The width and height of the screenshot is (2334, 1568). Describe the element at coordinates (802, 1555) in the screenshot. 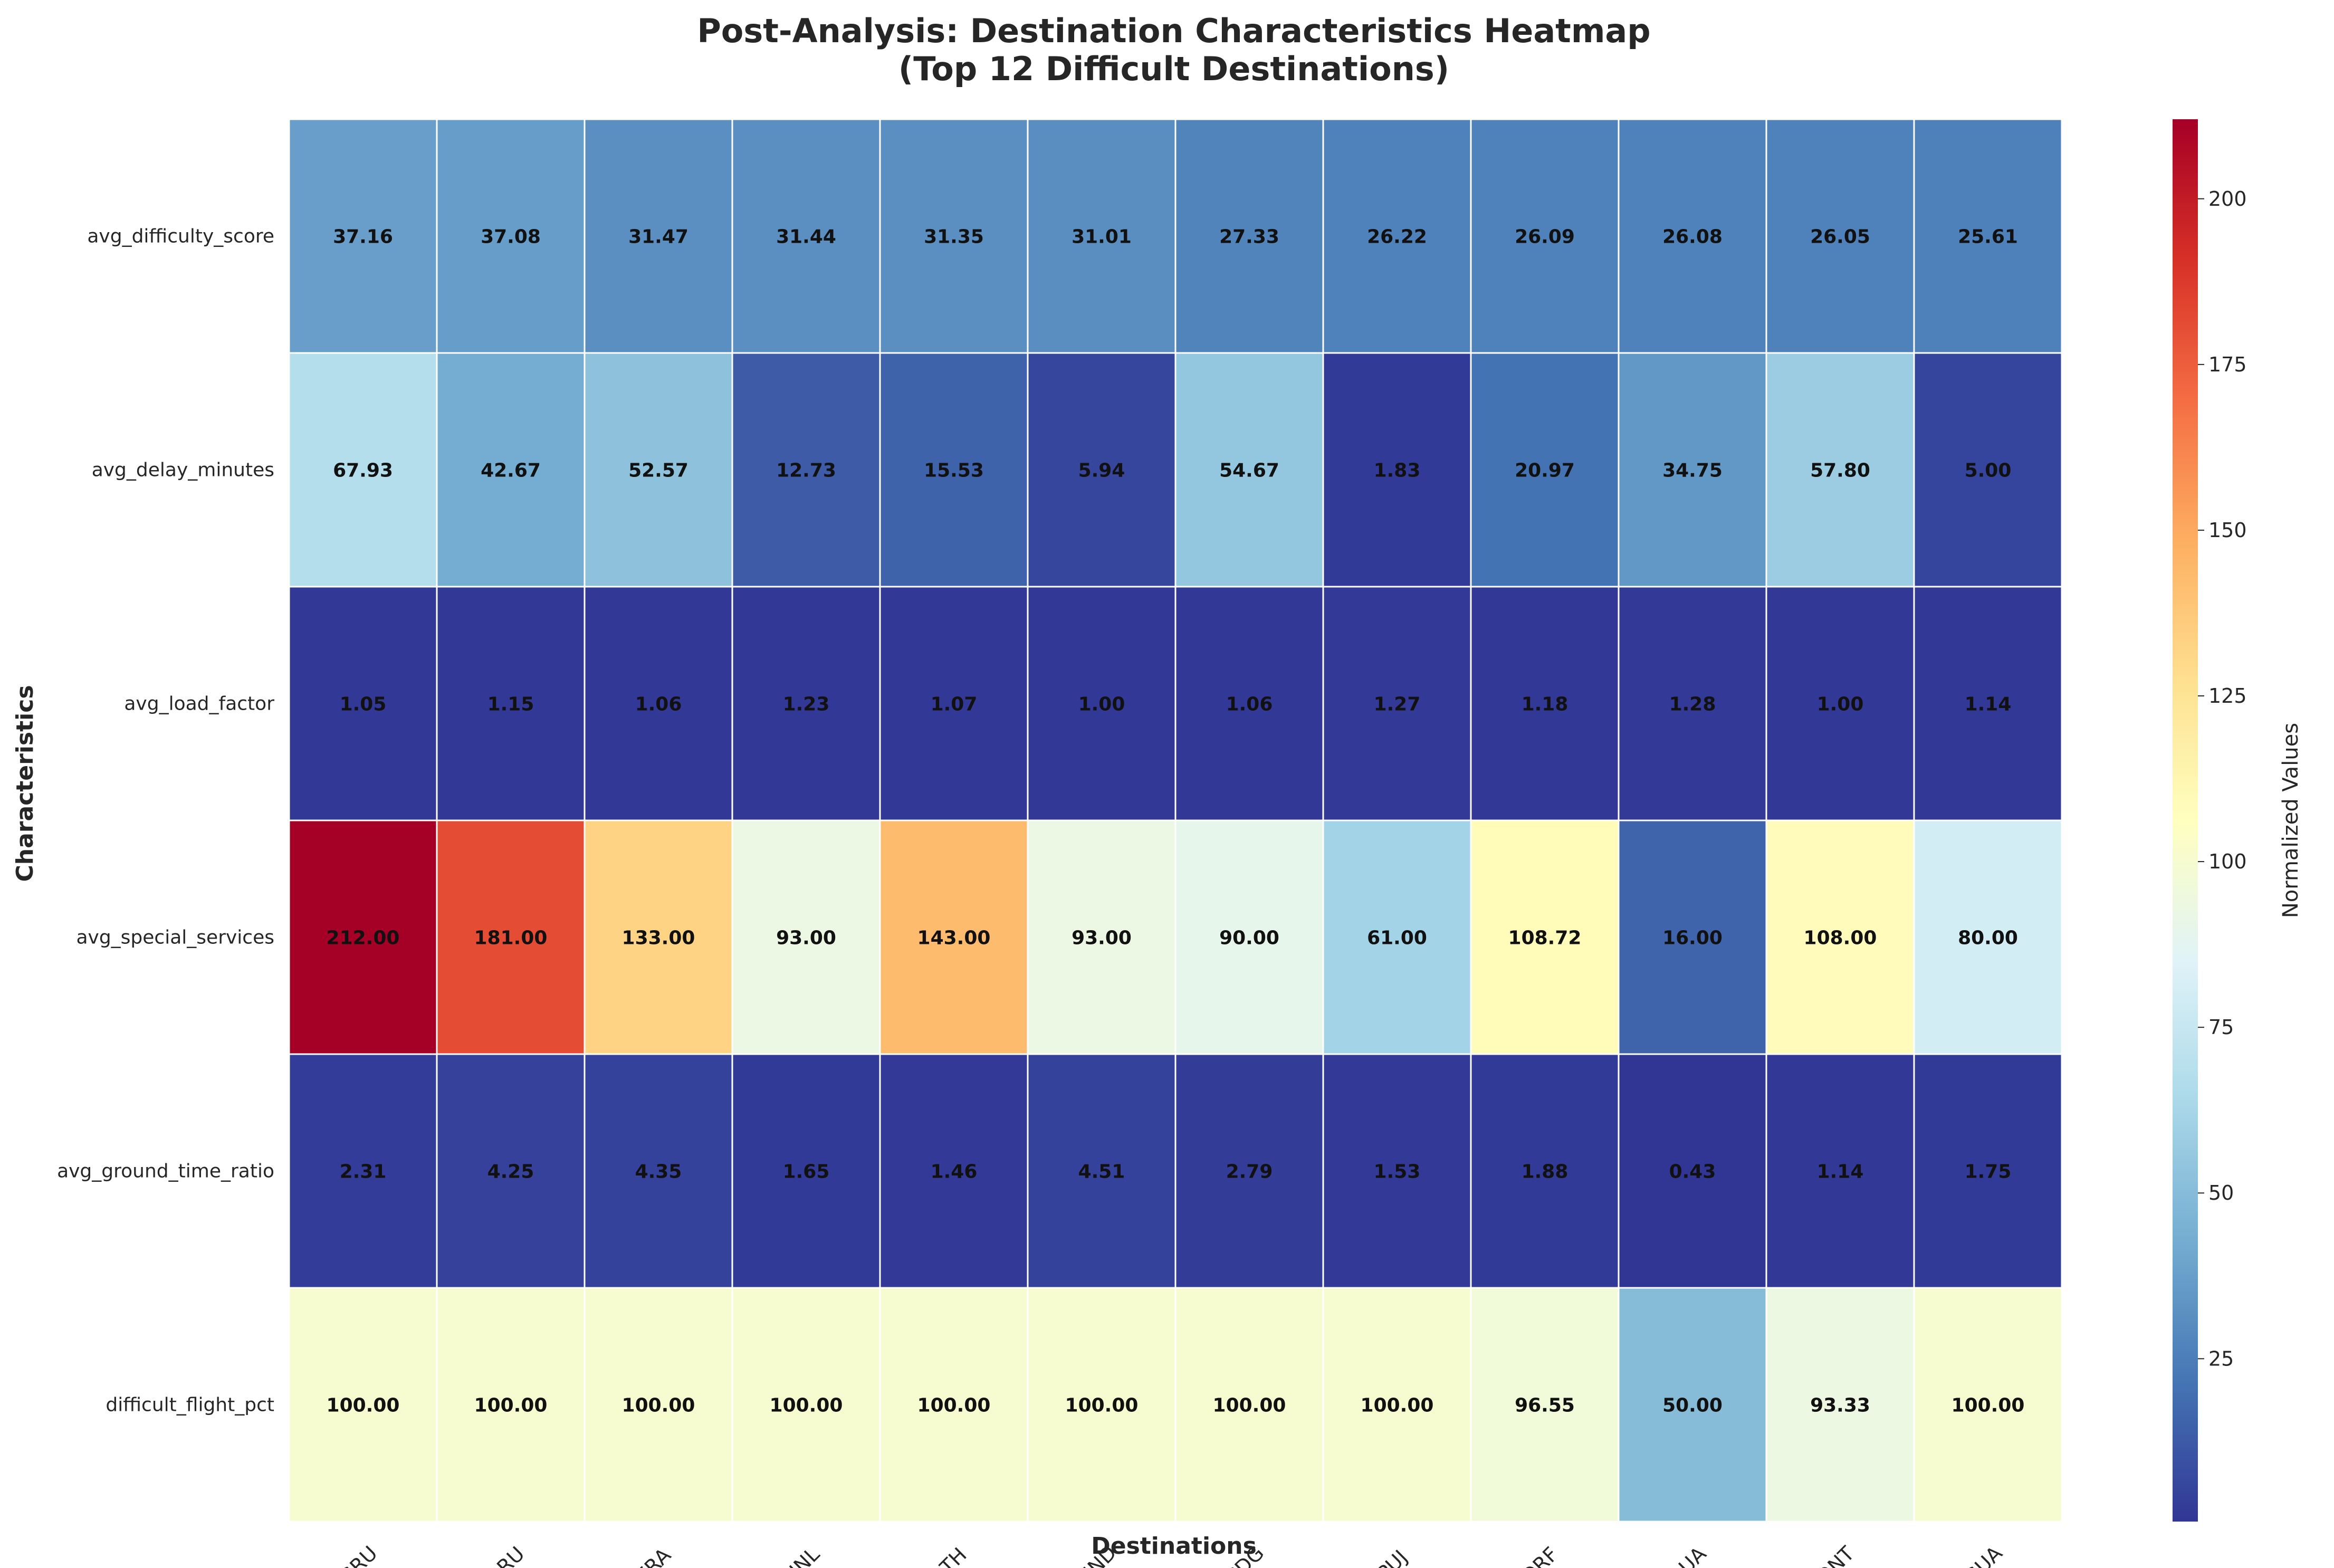

I see `x-tick-label: HNL` at that location.